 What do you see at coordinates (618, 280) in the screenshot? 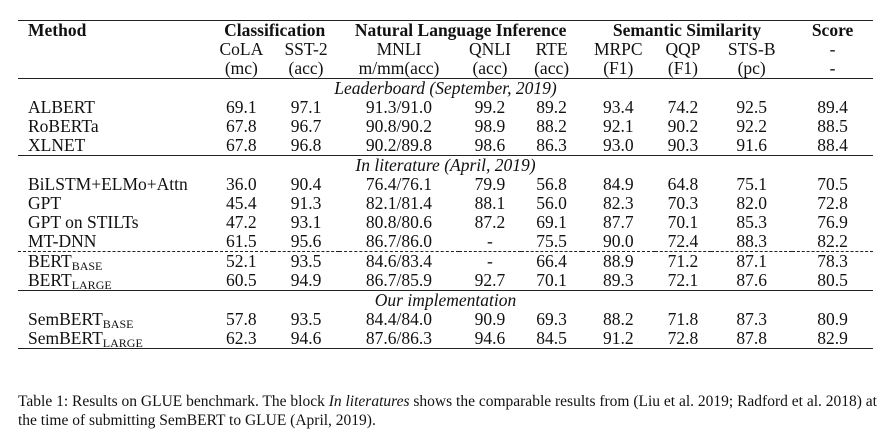
I see `score-cell: 89.3` at bounding box center [618, 280].